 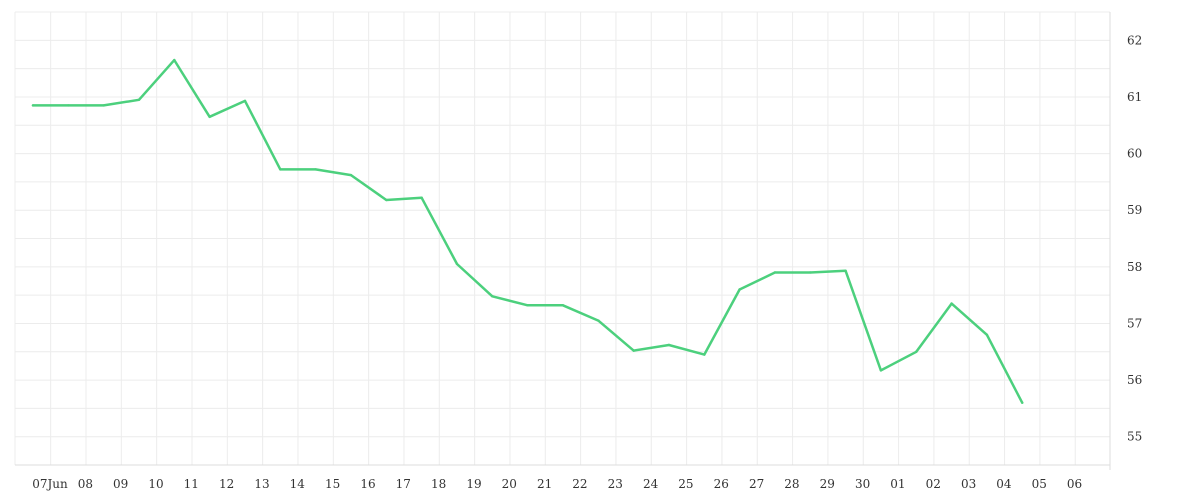 What do you see at coordinates (403, 484) in the screenshot?
I see `x-tick-label: 17` at bounding box center [403, 484].